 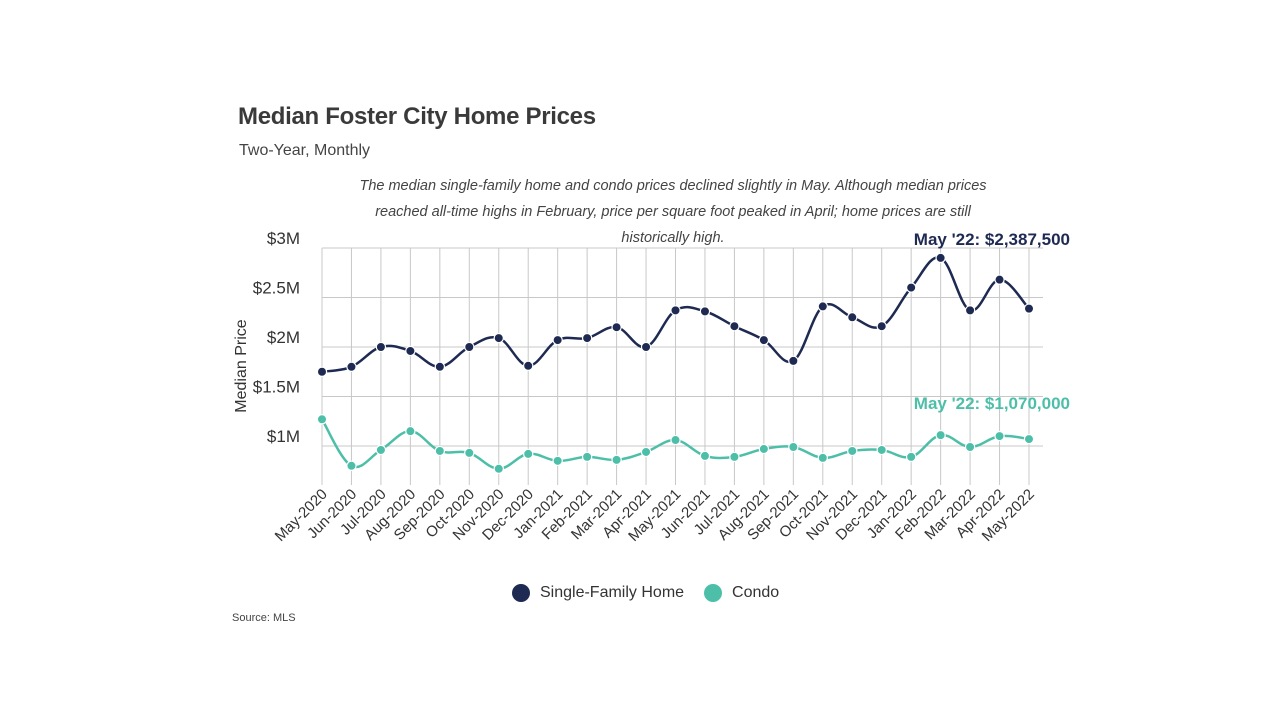 What do you see at coordinates (264, 618) in the screenshot?
I see `source-note: Source: MLS` at bounding box center [264, 618].